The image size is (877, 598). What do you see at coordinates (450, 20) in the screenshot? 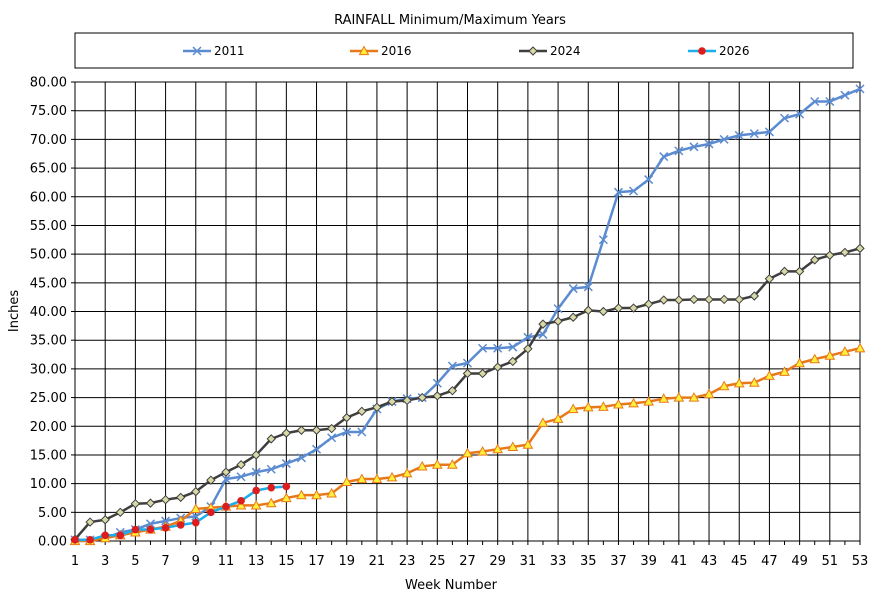
I see `chart-title: RAINFALL Minimum/Maximum Years` at bounding box center [450, 20].